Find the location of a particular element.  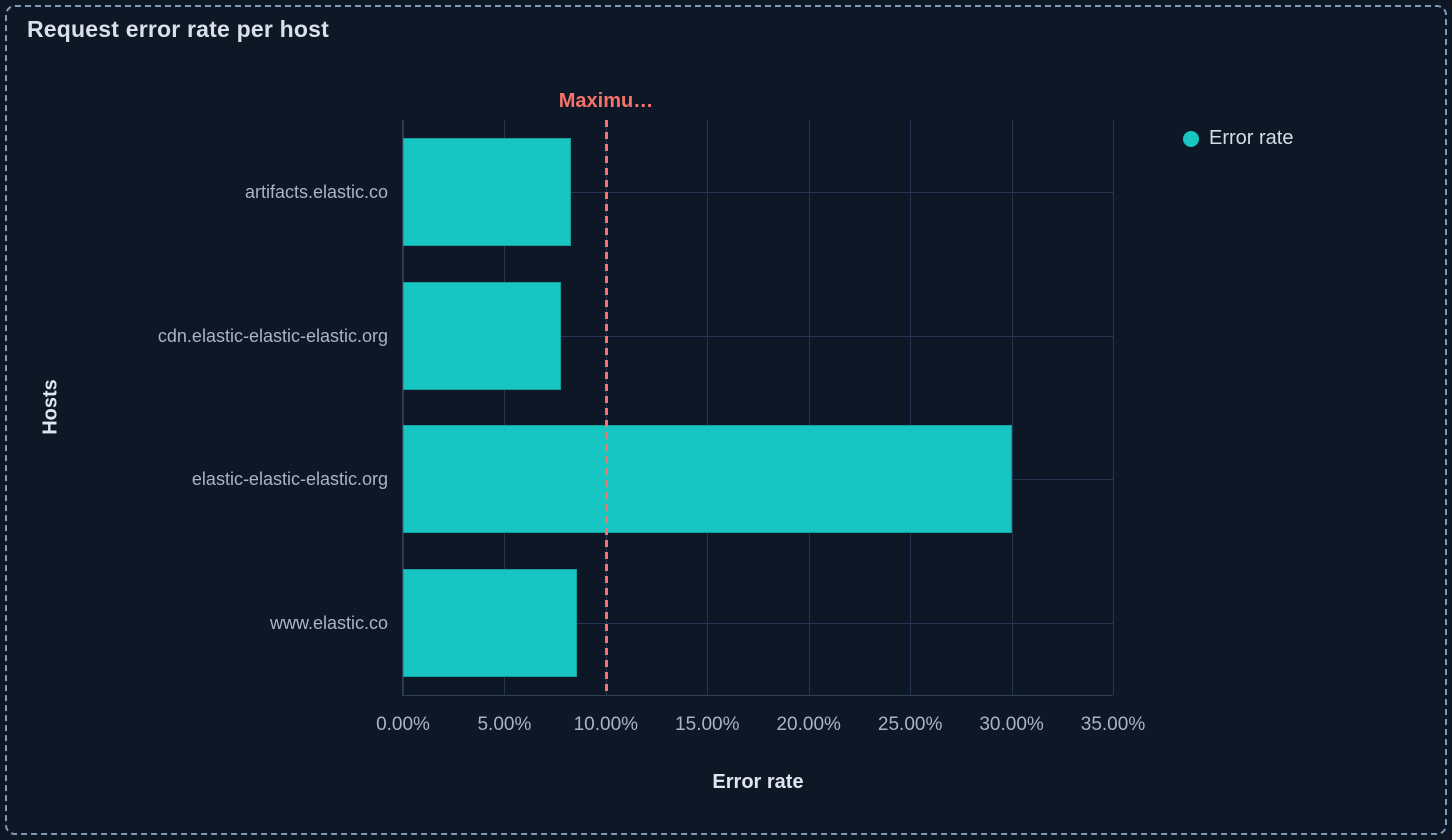

legend-item-label: Error rate is located at coordinates (1251, 138).